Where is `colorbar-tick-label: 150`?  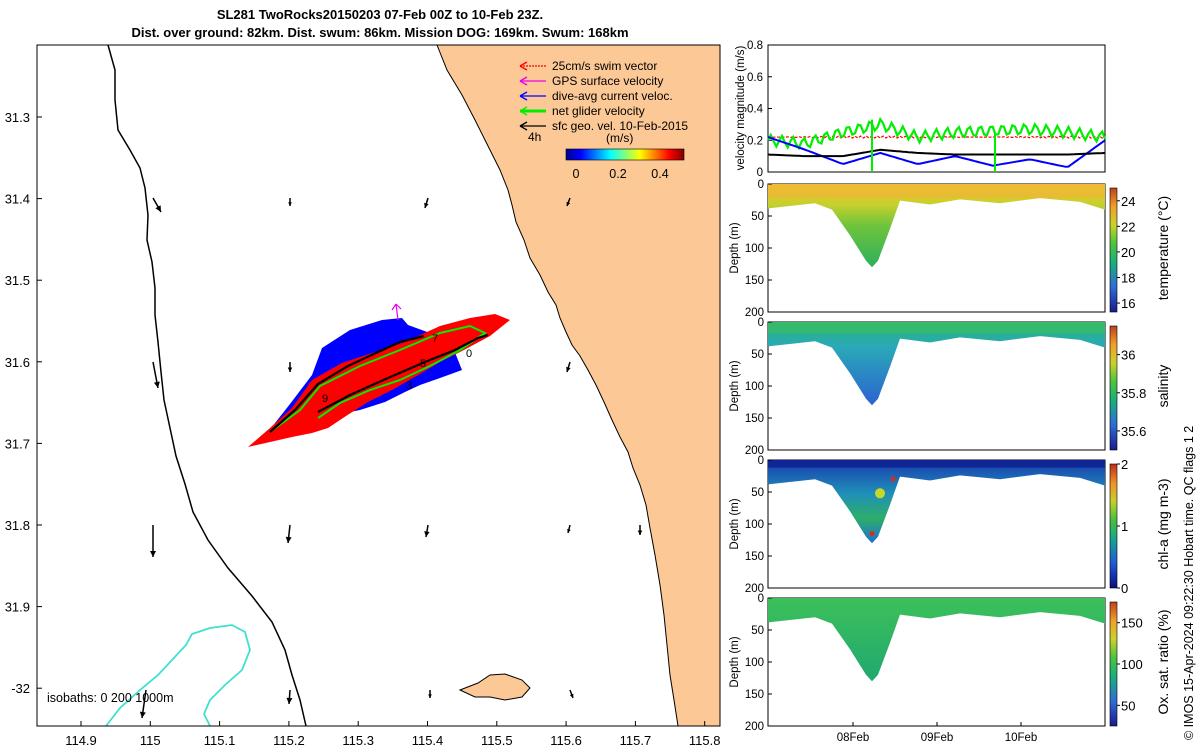 colorbar-tick-label: 150 is located at coordinates (1132, 623).